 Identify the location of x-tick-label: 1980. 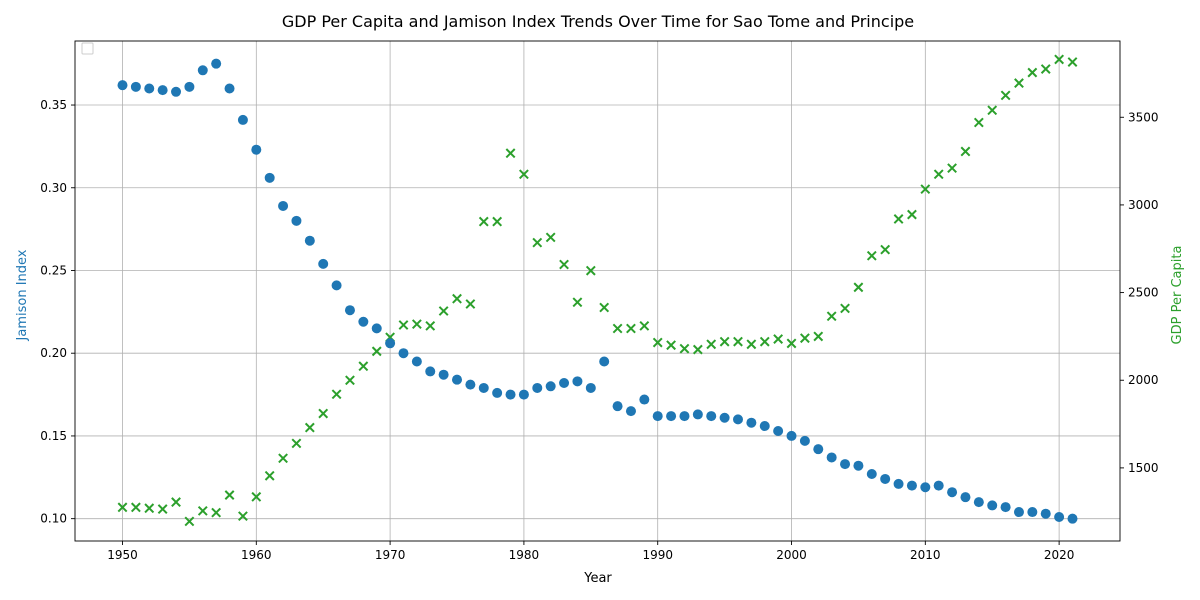
(524, 555).